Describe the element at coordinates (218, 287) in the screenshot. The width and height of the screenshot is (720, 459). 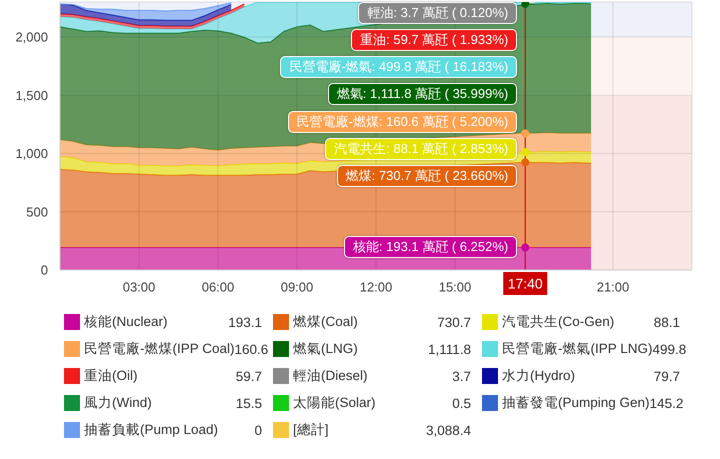
I see `x-tick-label: 06:00` at that location.